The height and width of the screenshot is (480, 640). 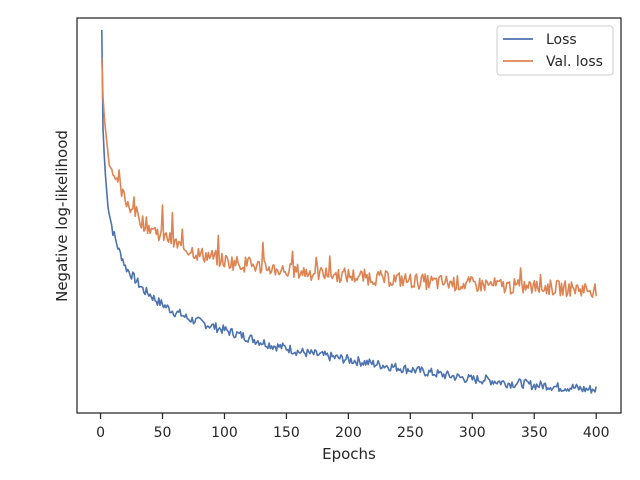 What do you see at coordinates (561, 40) in the screenshot?
I see `legend-label: Loss` at bounding box center [561, 40].